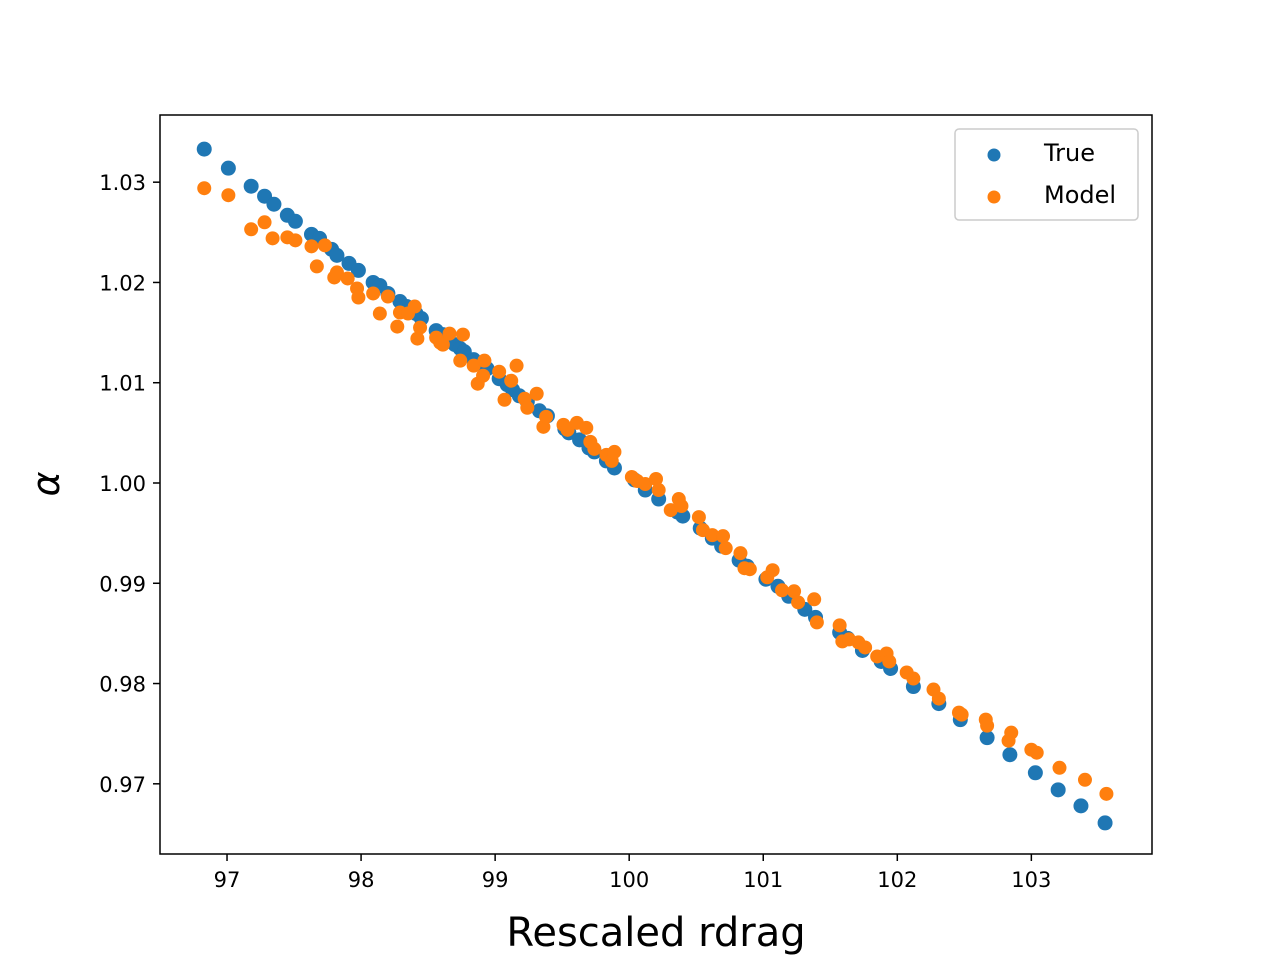 This screenshot has width=1280, height=960. What do you see at coordinates (994, 197) in the screenshot?
I see `legend-marker-model` at bounding box center [994, 197].